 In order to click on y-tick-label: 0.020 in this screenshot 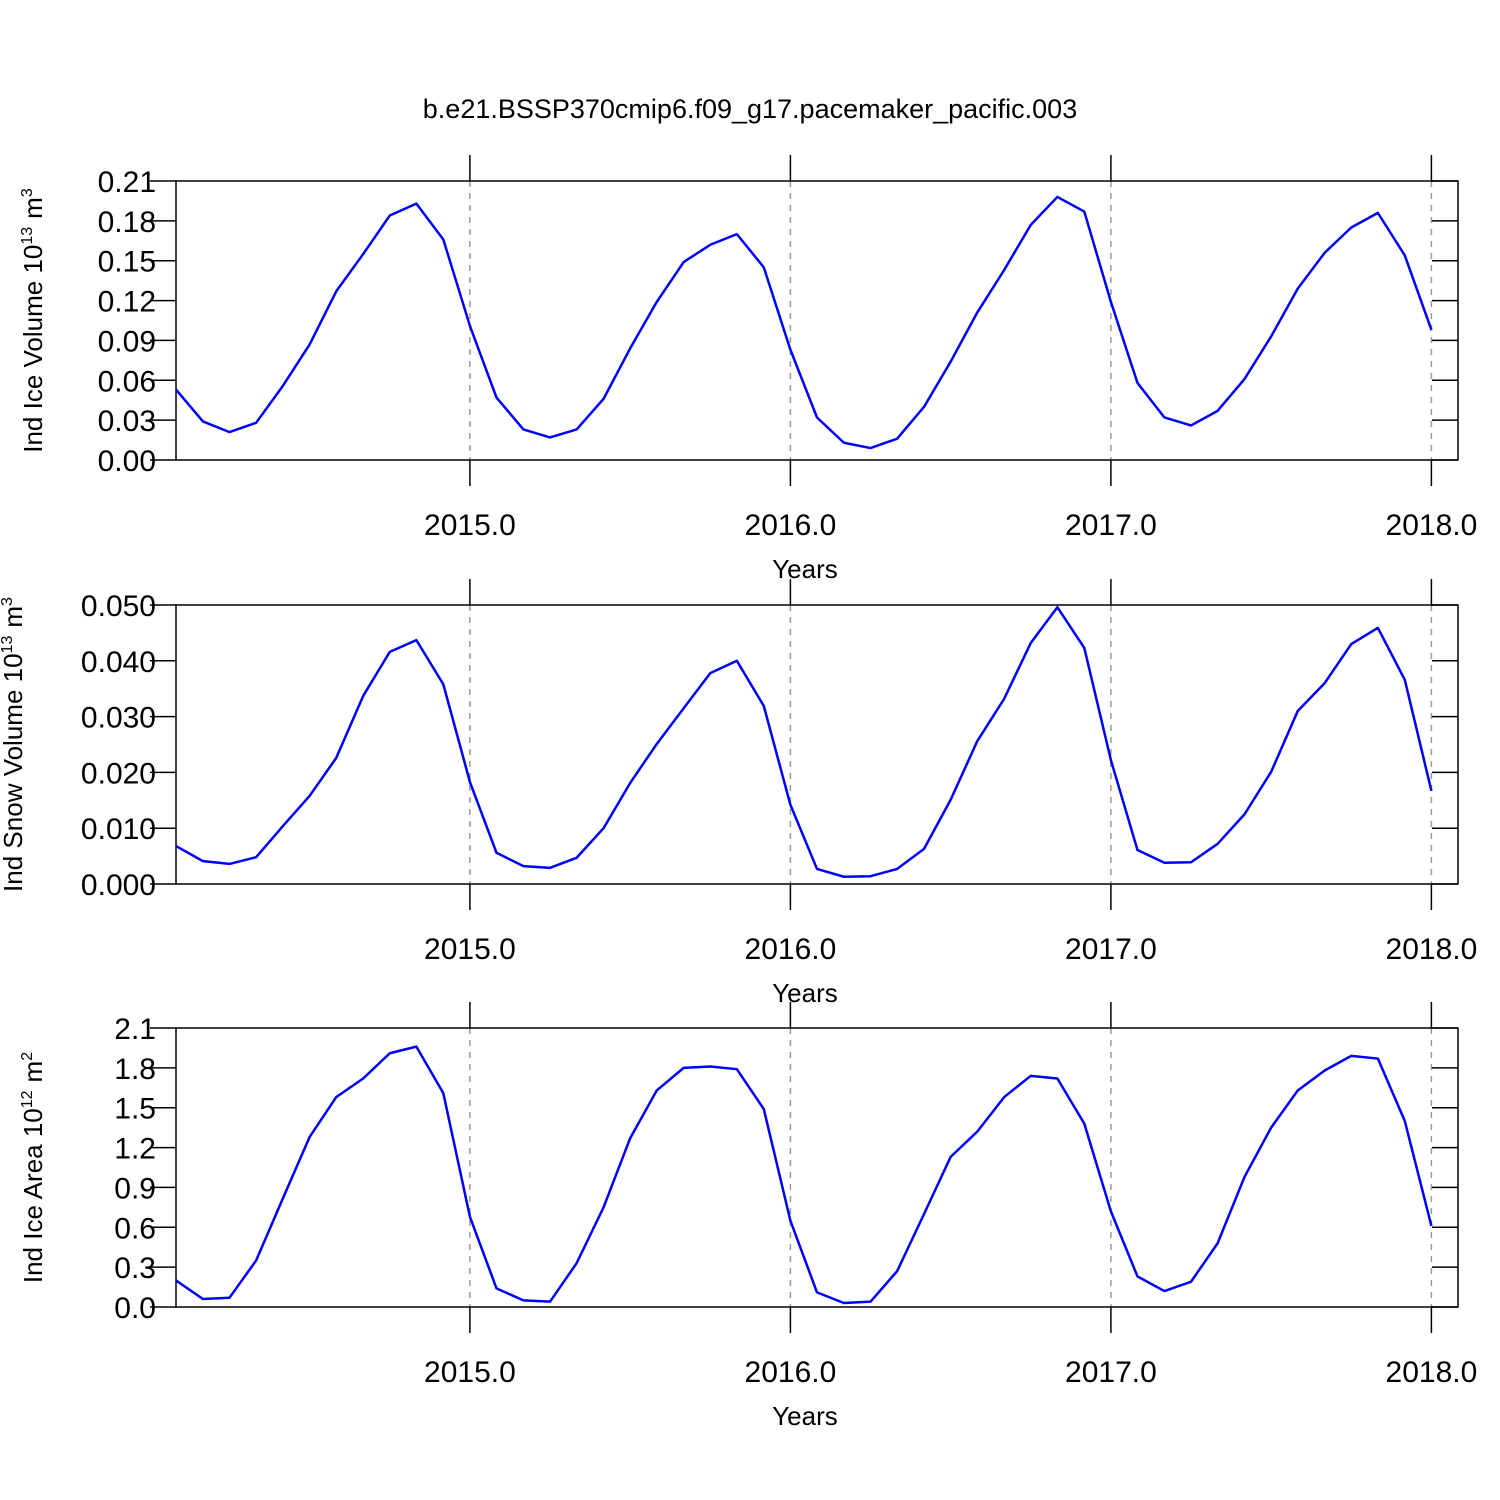, I will do `click(118, 773)`.